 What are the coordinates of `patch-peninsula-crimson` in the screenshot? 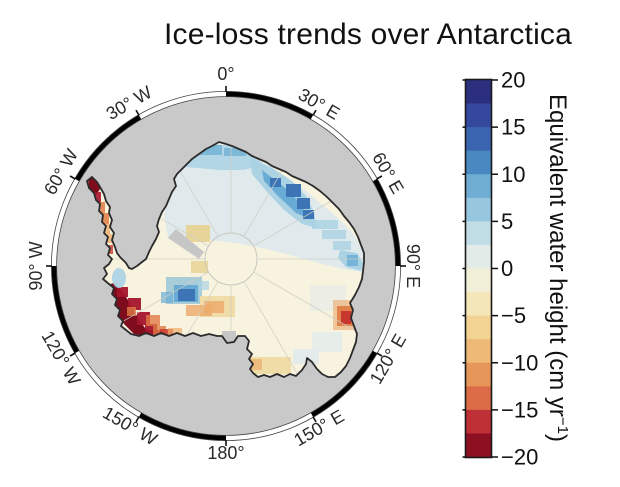 It's located at (96, 197).